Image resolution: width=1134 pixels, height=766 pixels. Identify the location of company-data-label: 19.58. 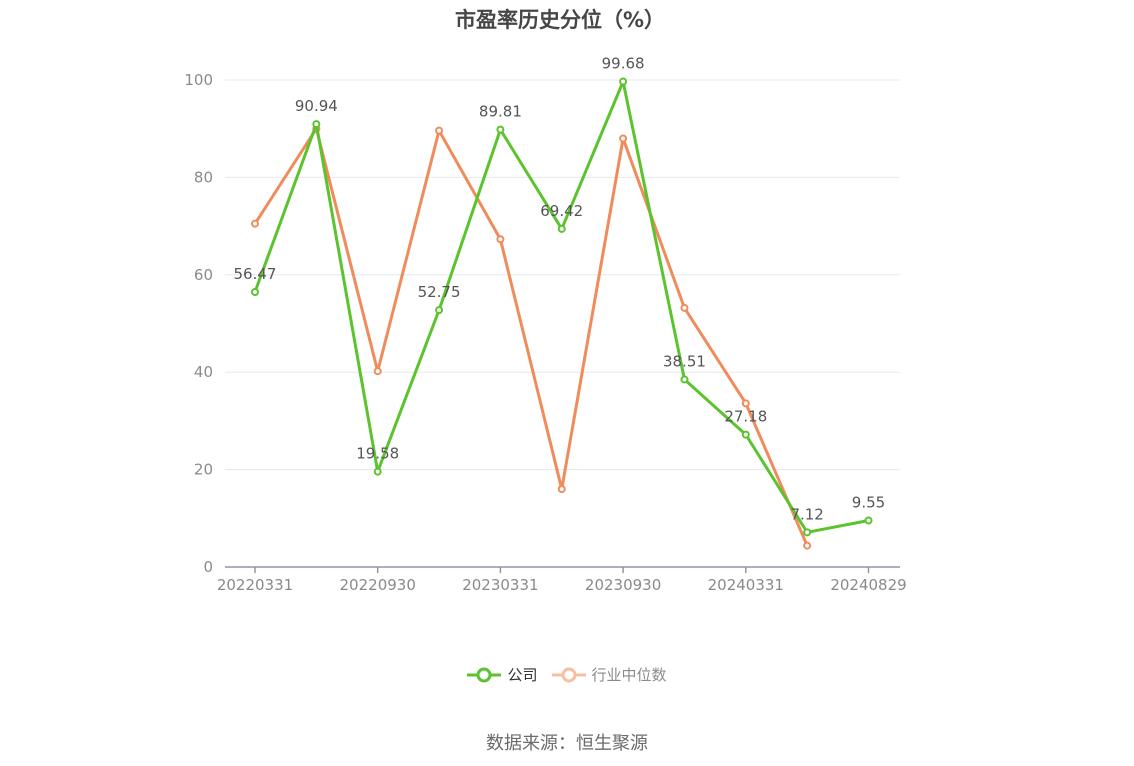
(377, 454).